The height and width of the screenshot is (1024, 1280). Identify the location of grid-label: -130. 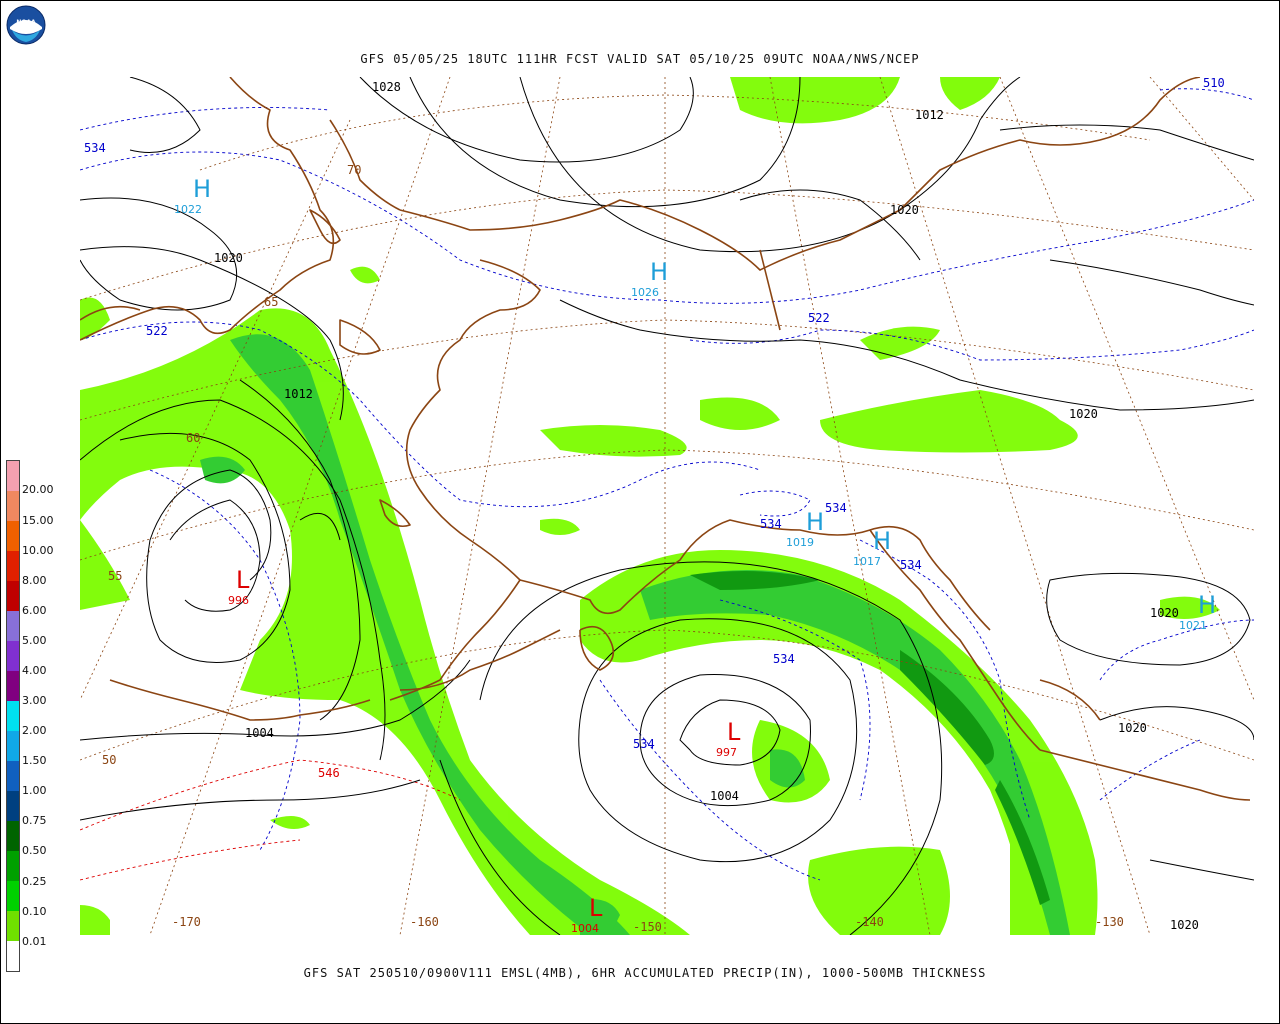
(1109, 922).